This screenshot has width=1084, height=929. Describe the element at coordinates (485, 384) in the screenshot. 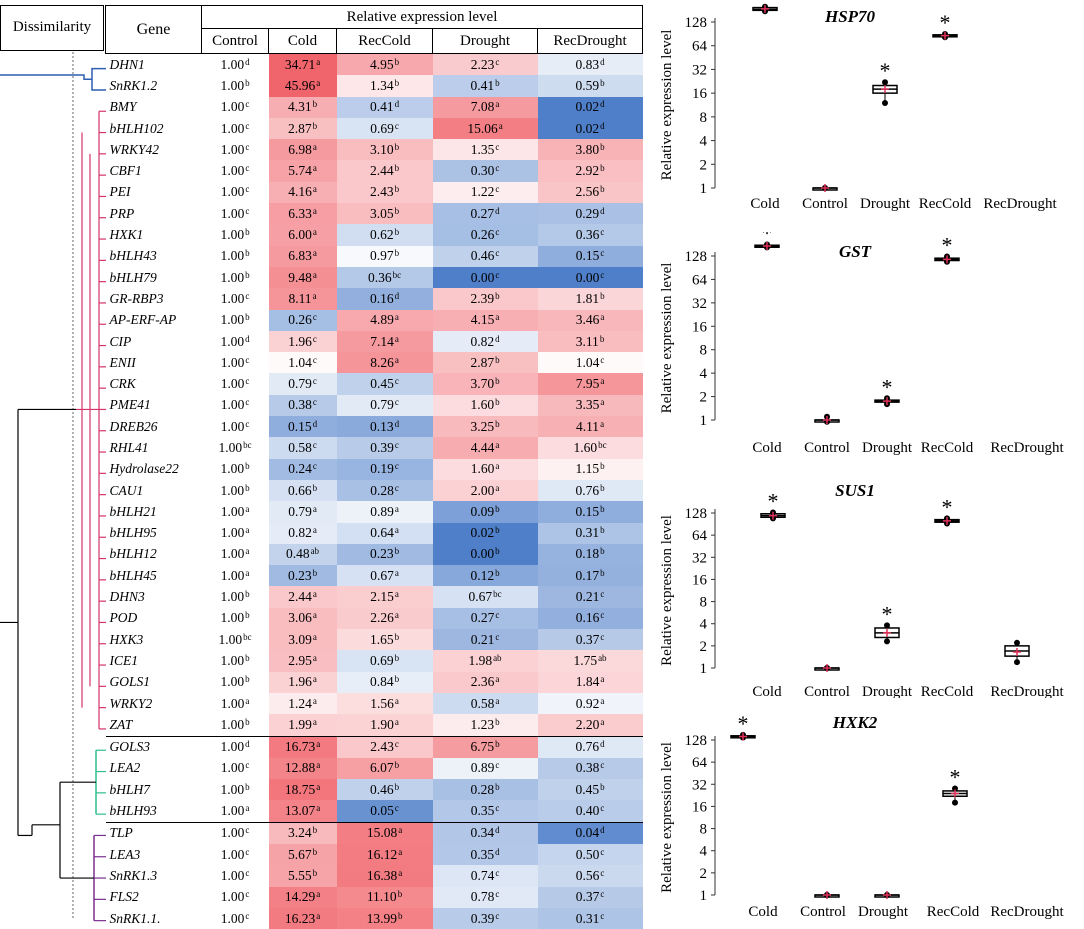

I see `heatmap-cell: 3.70b` at that location.